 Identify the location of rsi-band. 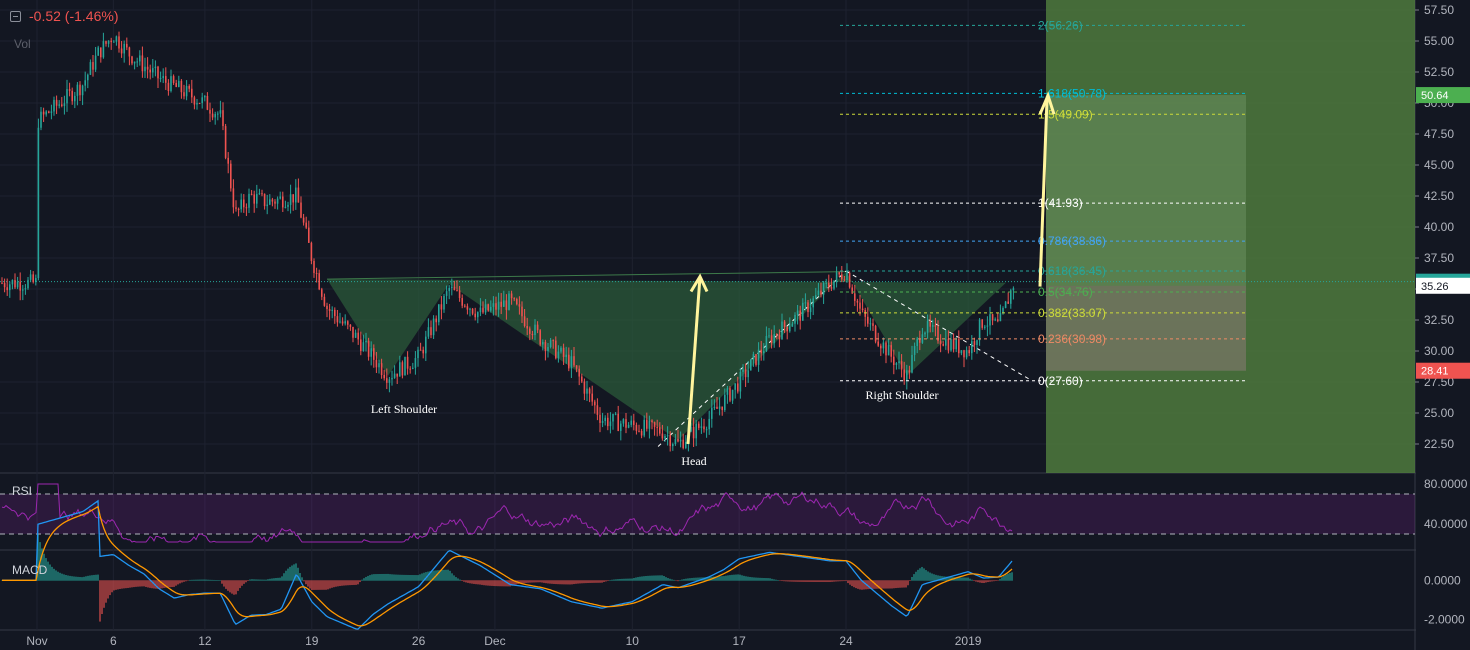
(707, 514).